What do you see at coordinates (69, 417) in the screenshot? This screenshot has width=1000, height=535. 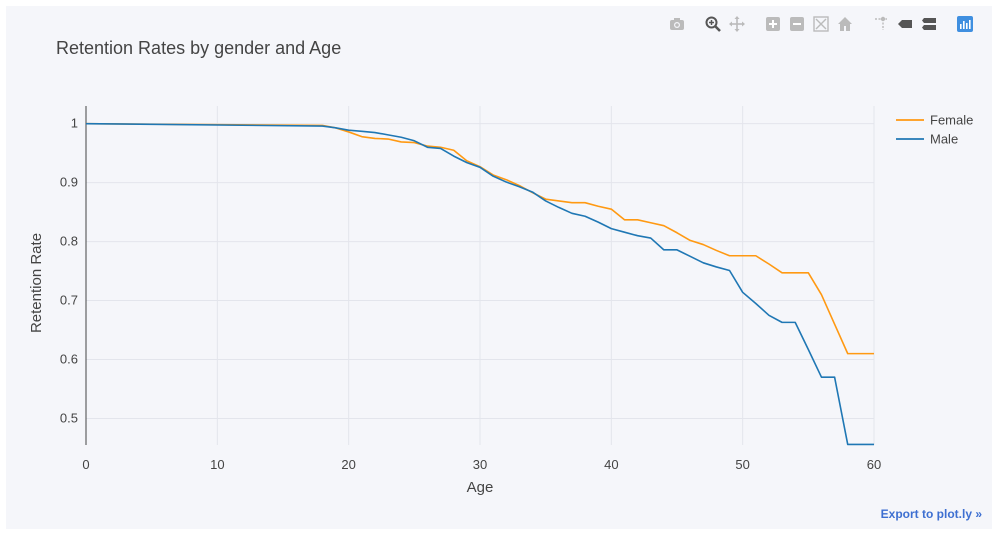 I see `y-tick-label: 0.5` at bounding box center [69, 417].